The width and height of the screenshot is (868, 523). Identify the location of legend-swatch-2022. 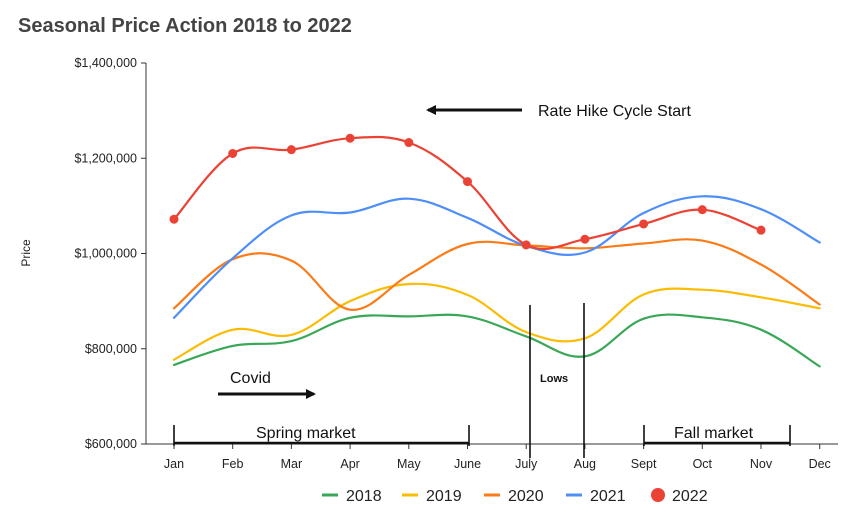
(658, 495).